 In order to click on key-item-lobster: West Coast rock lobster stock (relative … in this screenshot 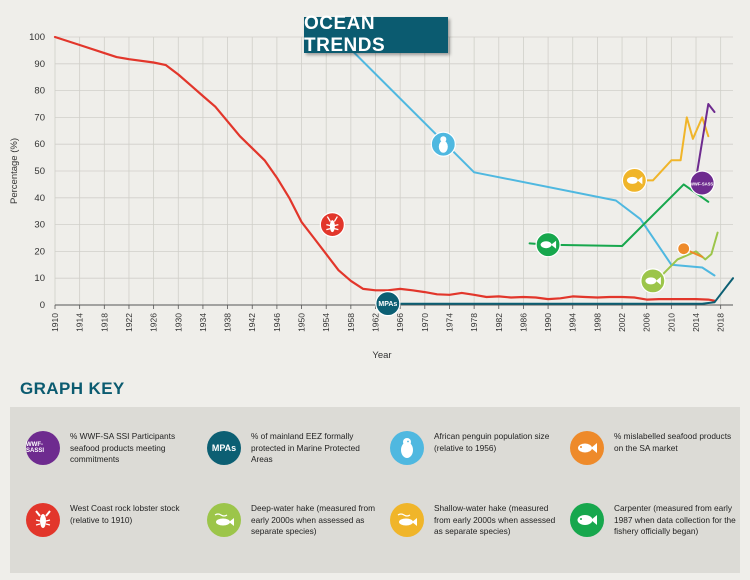, I will do `click(112, 520)`.